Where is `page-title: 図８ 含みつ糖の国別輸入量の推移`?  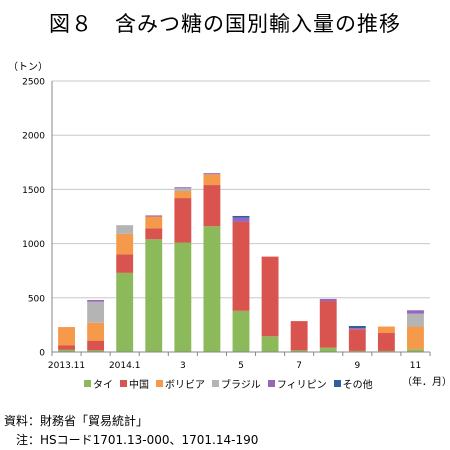 page-title: 図８ 含みつ糖の国別輸入量の推移 is located at coordinates (225, 24).